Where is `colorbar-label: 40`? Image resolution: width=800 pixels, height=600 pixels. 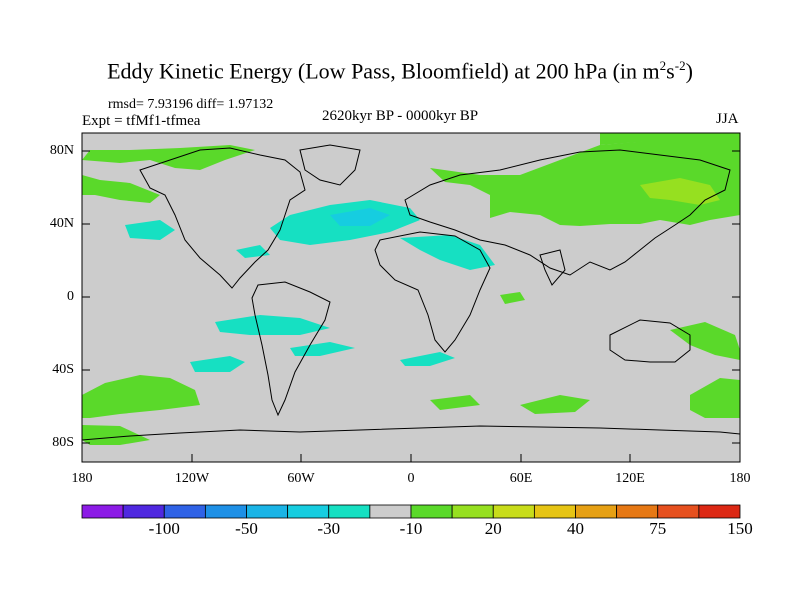
colorbar-label: 40 is located at coordinates (575, 528).